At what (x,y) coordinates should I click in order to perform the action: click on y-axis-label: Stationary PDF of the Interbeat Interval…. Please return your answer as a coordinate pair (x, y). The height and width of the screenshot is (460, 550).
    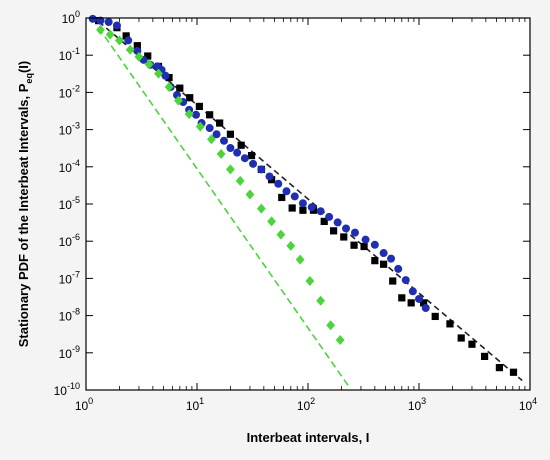
    Looking at the image, I should click on (25, 204).